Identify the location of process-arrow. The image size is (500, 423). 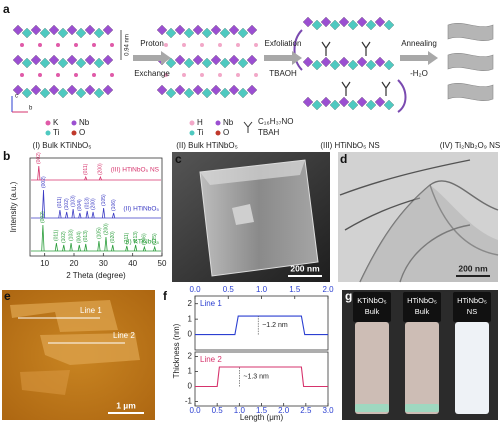
(152, 58).